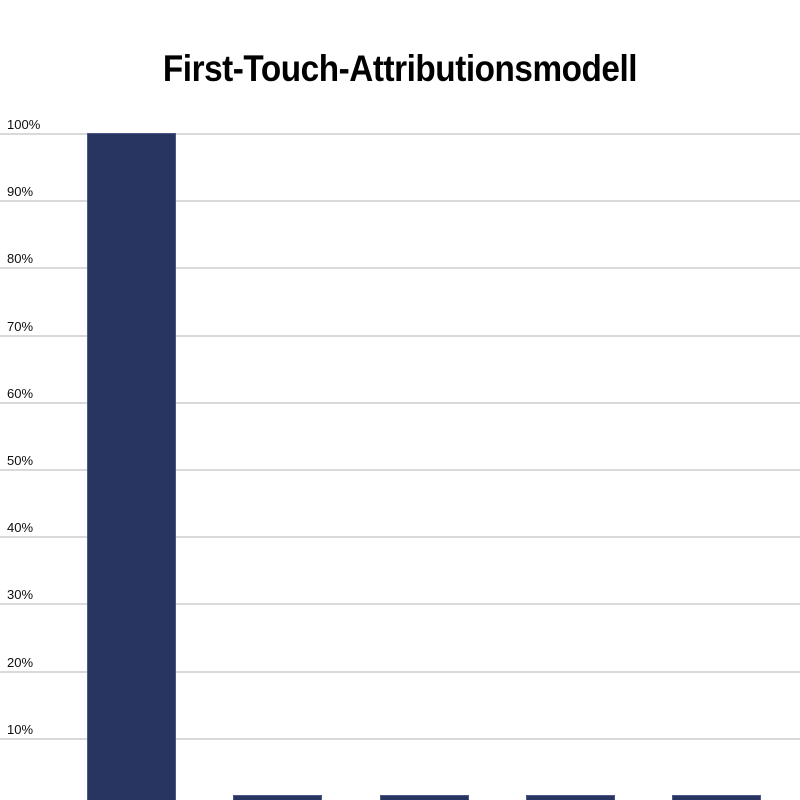 This screenshot has height=800, width=800. Describe the element at coordinates (20, 192) in the screenshot. I see `y-axis-tick-label: 90%` at that location.